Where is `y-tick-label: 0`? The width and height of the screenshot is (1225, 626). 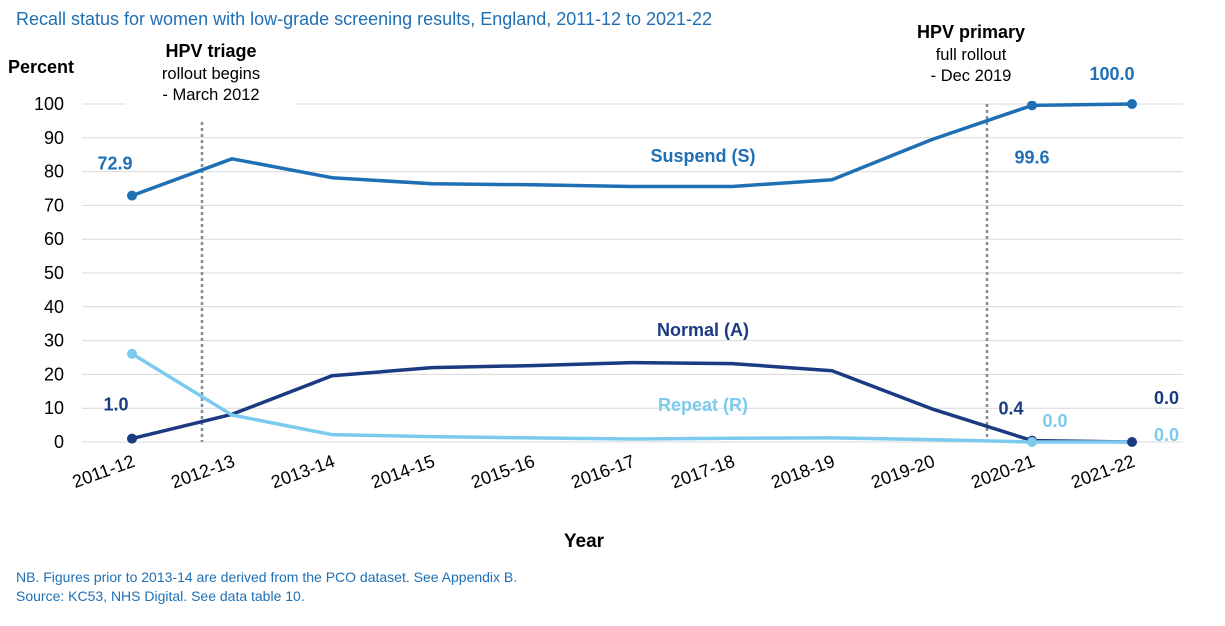 y-tick-label: 0 is located at coordinates (59, 442).